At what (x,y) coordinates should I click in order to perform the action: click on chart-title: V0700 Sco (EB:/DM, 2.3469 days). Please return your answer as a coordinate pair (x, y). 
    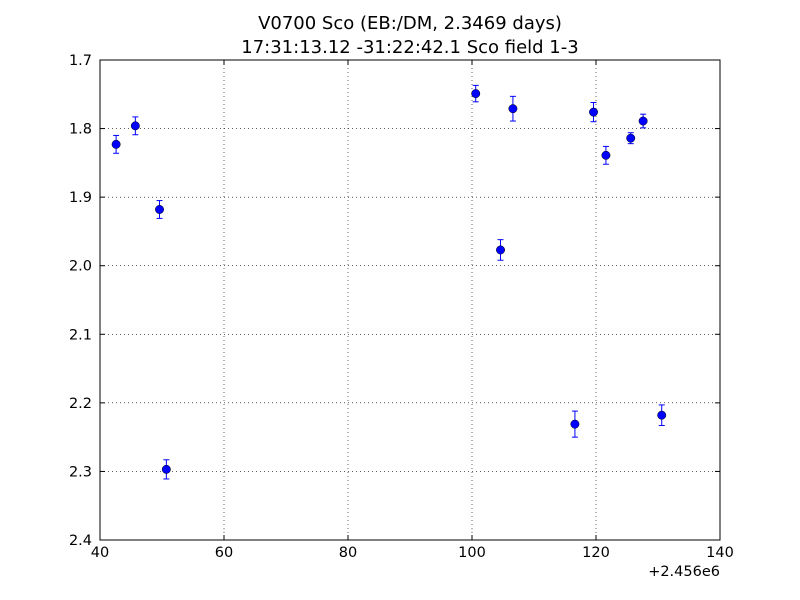
    Looking at the image, I should click on (410, 23).